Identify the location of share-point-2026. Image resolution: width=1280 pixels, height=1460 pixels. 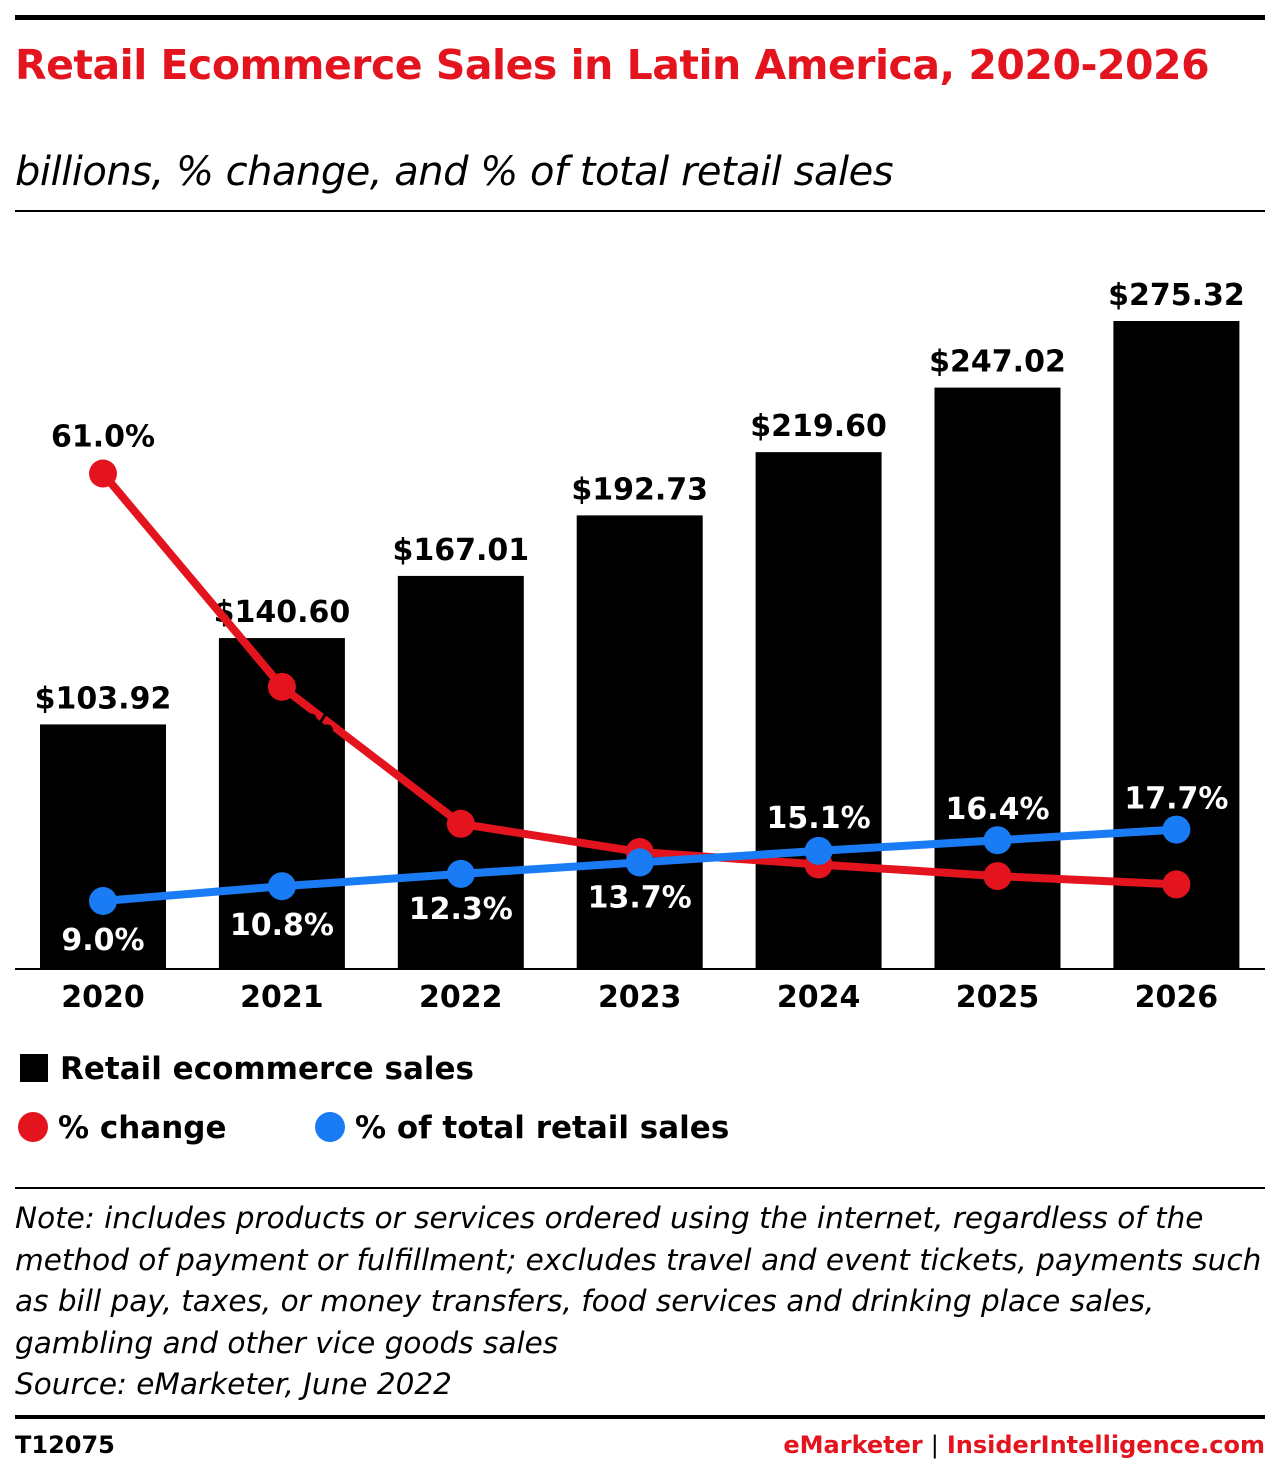
(1176, 829).